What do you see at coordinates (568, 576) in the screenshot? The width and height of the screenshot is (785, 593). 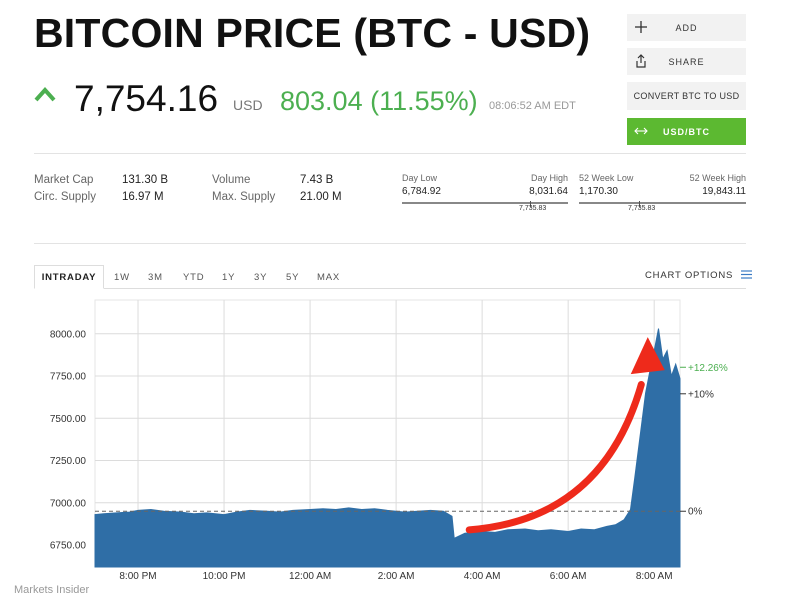 I see `x-tick-label: 6:00 AM` at bounding box center [568, 576].